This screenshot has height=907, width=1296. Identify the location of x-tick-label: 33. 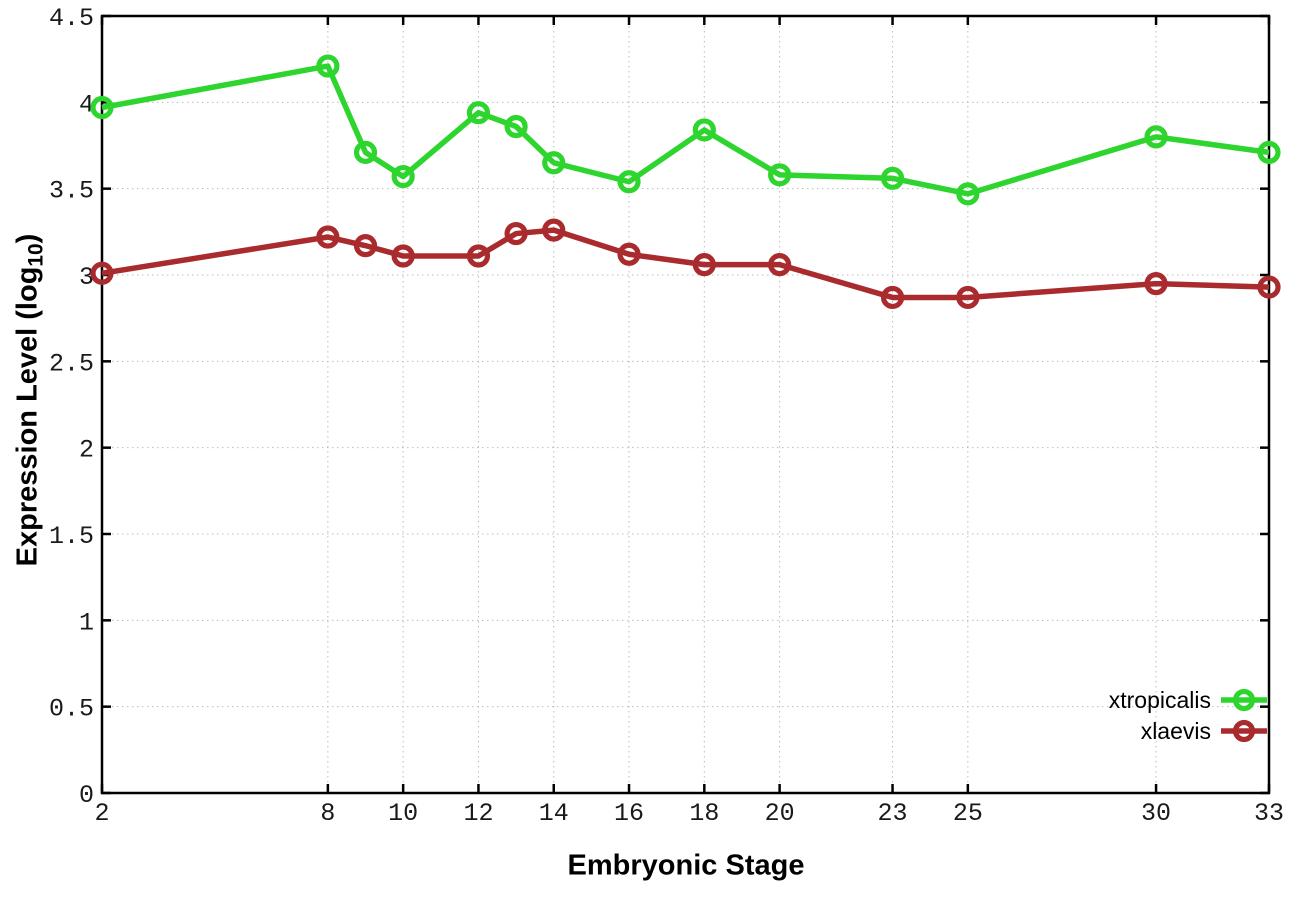
(1269, 813).